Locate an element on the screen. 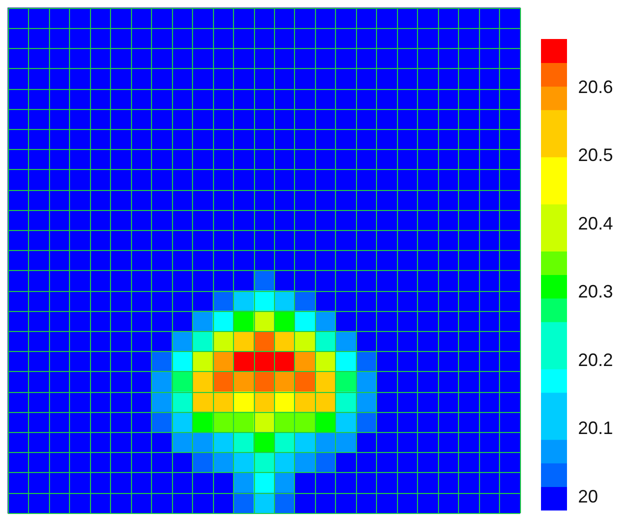  color-bar-label: 20.3 is located at coordinates (596, 292).